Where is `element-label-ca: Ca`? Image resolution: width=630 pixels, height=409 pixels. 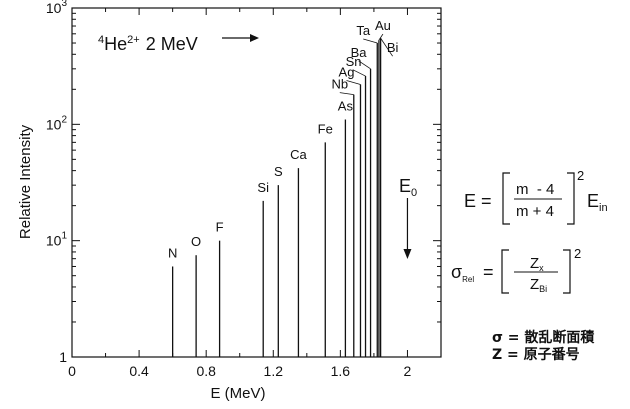 element-label-ca: Ca is located at coordinates (298, 154).